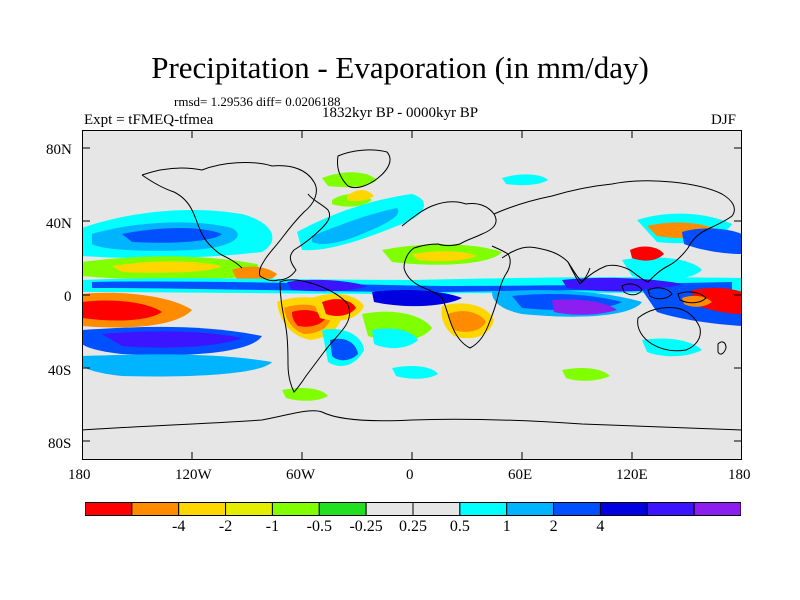 The image size is (800, 600). What do you see at coordinates (600, 526) in the screenshot?
I see `colorbar-label: 4` at bounding box center [600, 526].